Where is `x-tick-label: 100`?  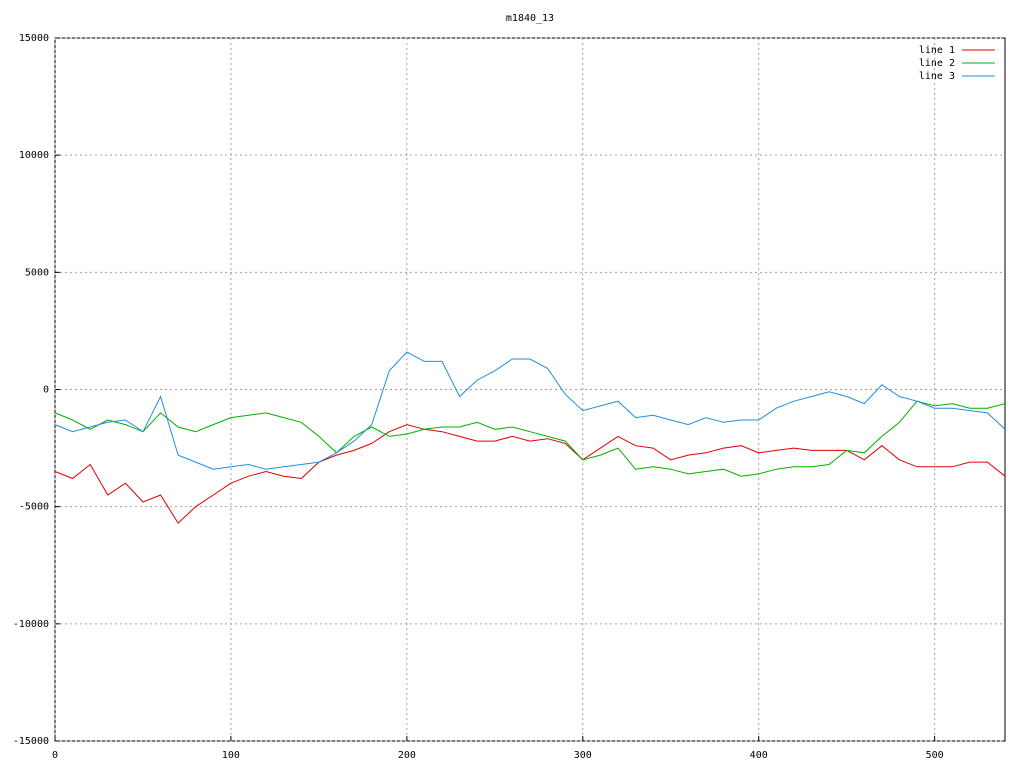
x-tick-label: 100 is located at coordinates (231, 755).